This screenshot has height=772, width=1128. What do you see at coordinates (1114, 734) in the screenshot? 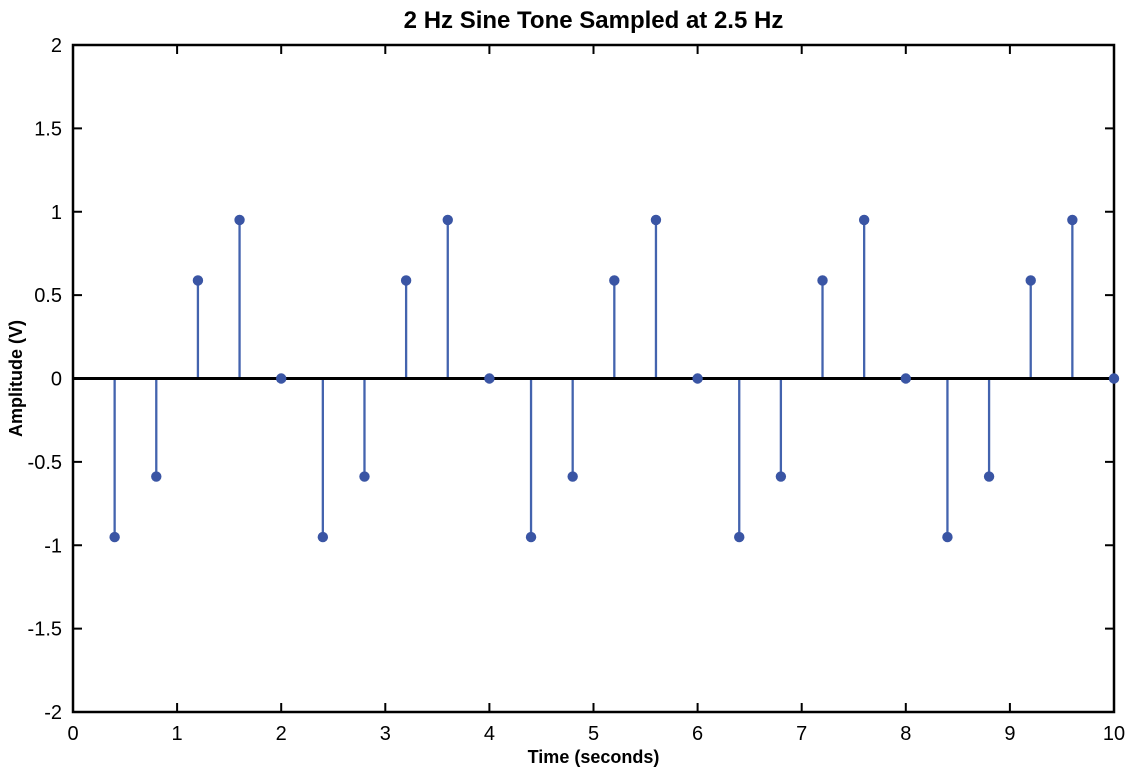
I see `x-tick-label: 10` at bounding box center [1114, 734].